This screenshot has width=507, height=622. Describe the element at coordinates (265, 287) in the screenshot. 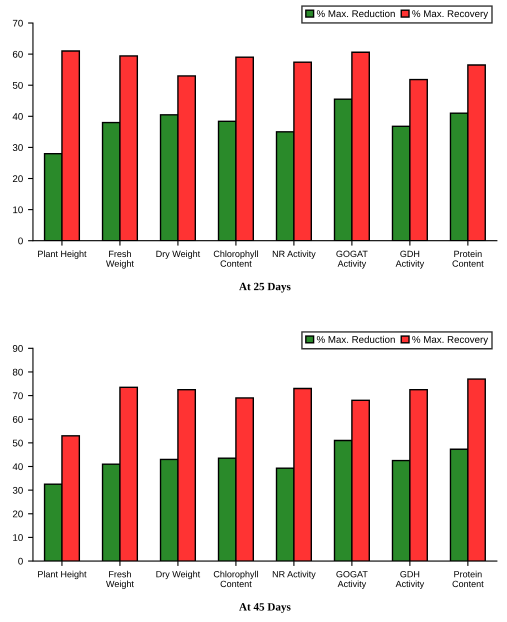

I see `text: At 25 Days` at that location.